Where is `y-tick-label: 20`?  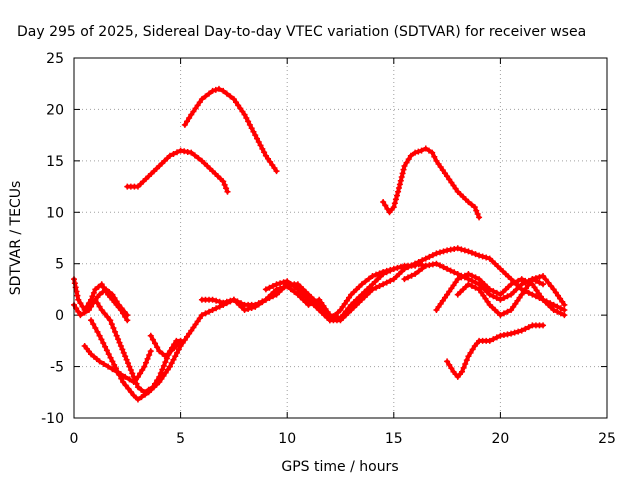
y-tick-label: 20 is located at coordinates (55, 110).